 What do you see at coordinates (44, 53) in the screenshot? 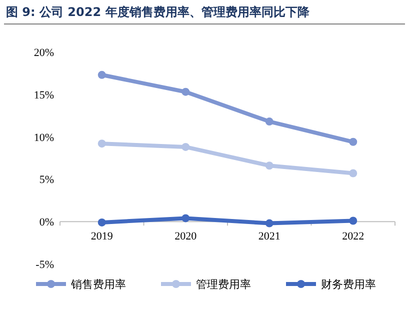
I see `y-tick-label: 20%` at bounding box center [44, 53].